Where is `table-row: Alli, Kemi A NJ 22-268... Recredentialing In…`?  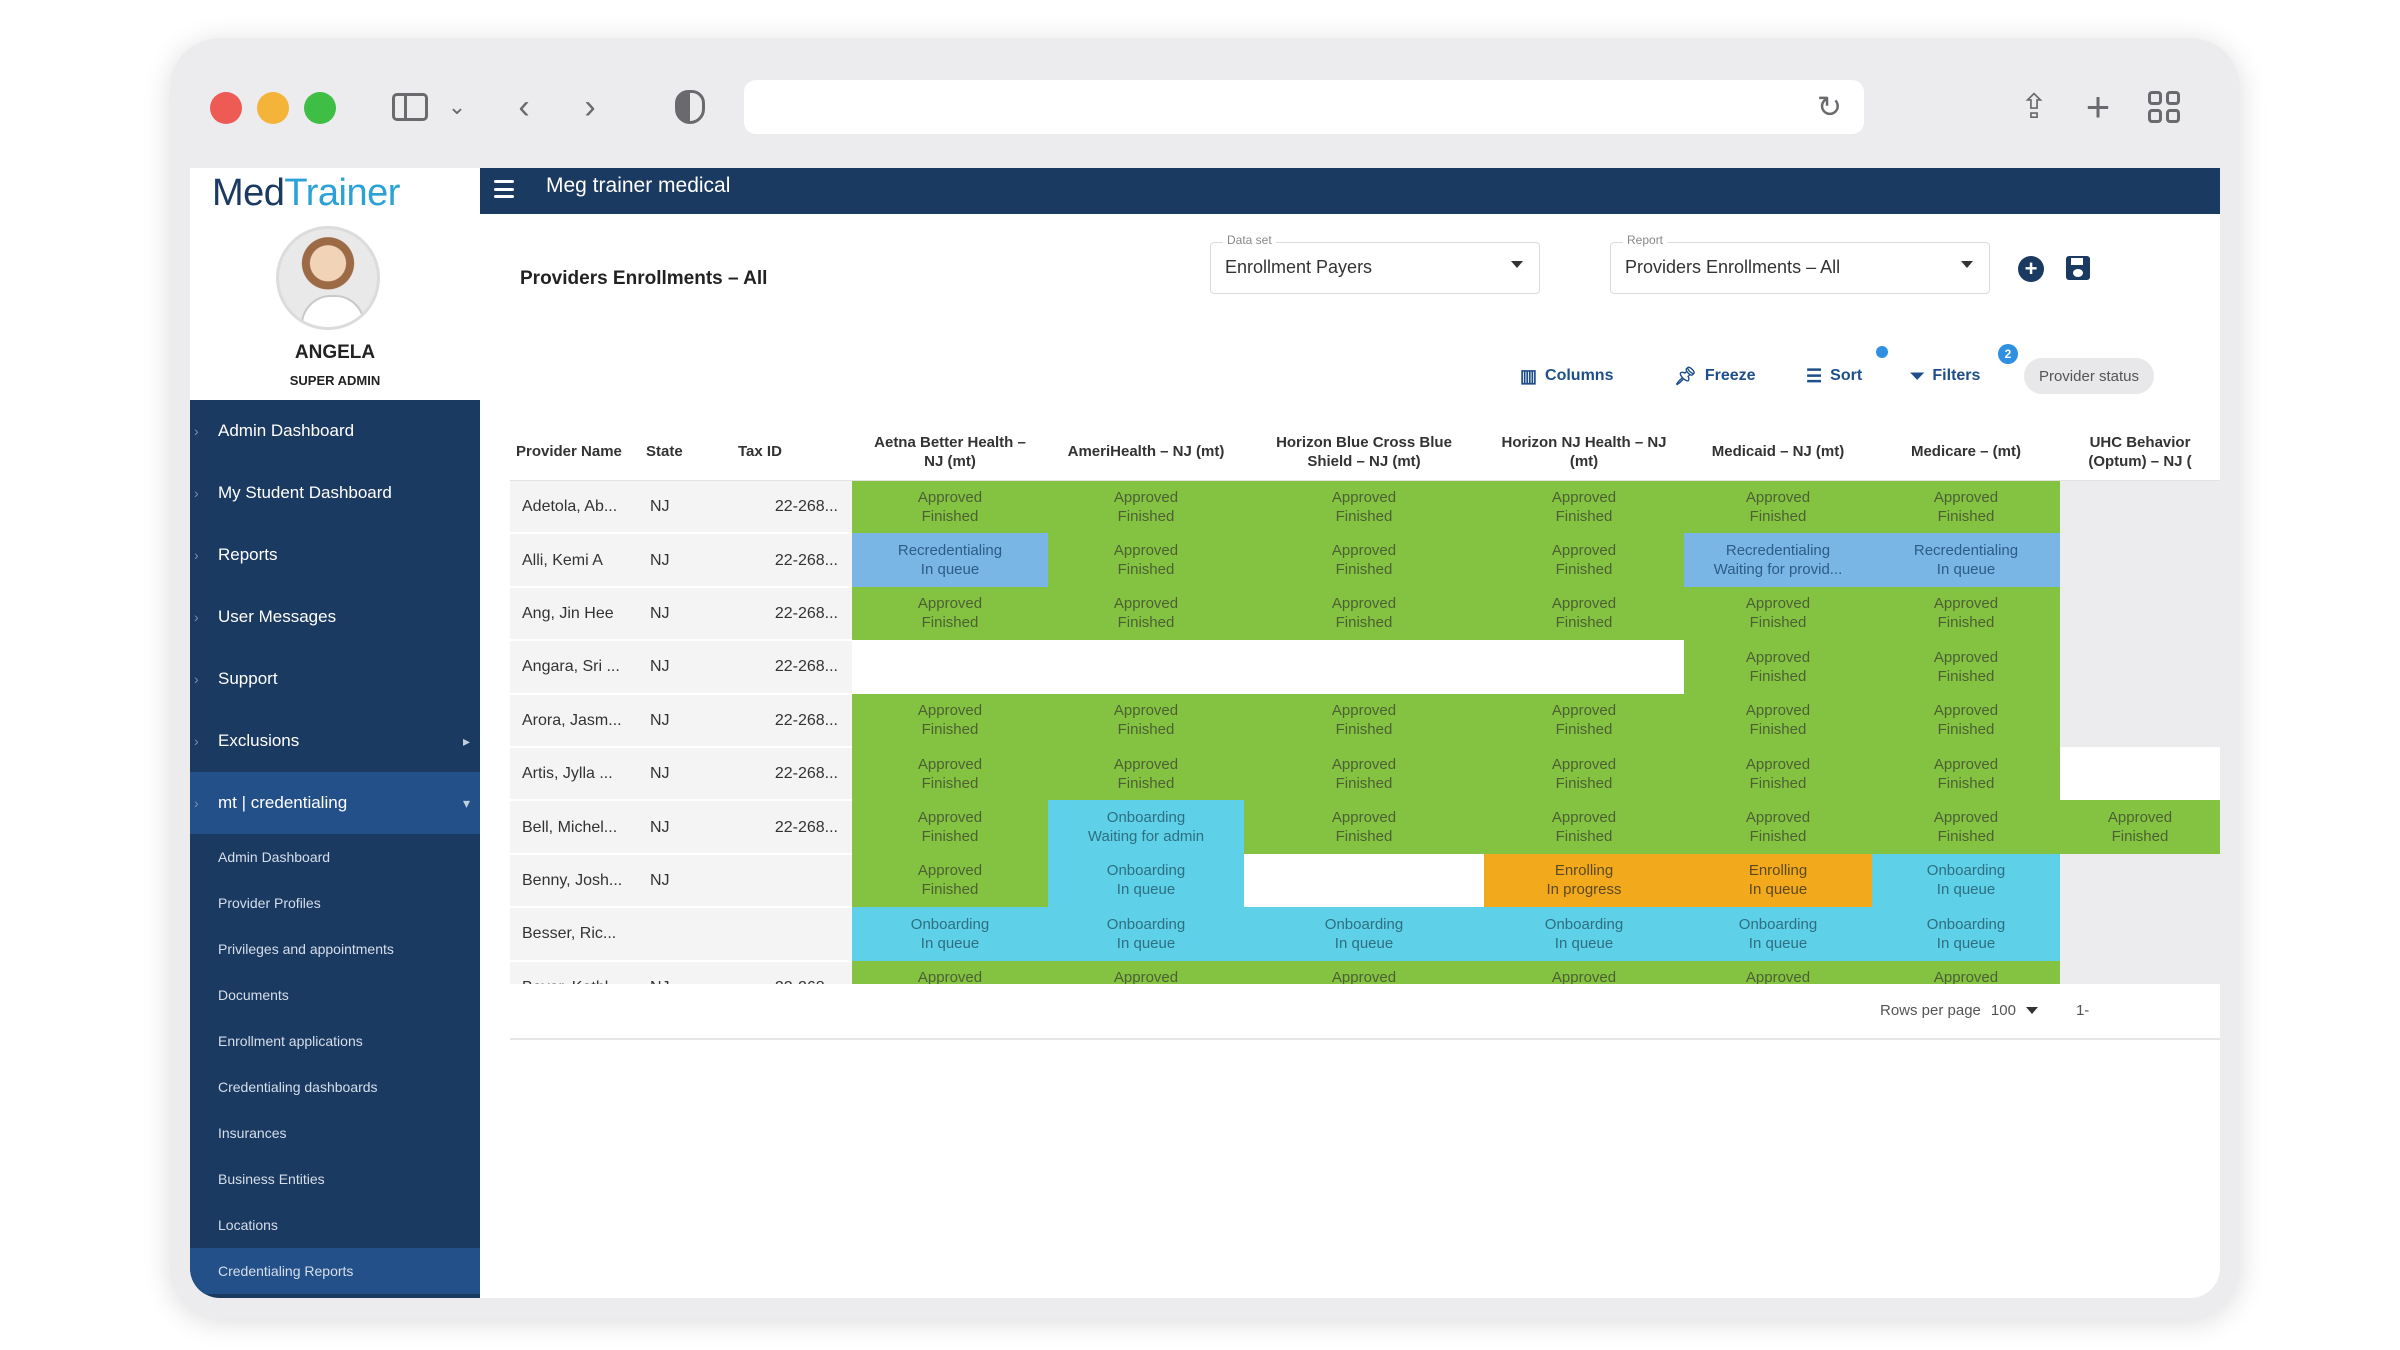
table-row: Alli, Kemi A NJ 22-268... Recredentialing In… is located at coordinates (1365, 560).